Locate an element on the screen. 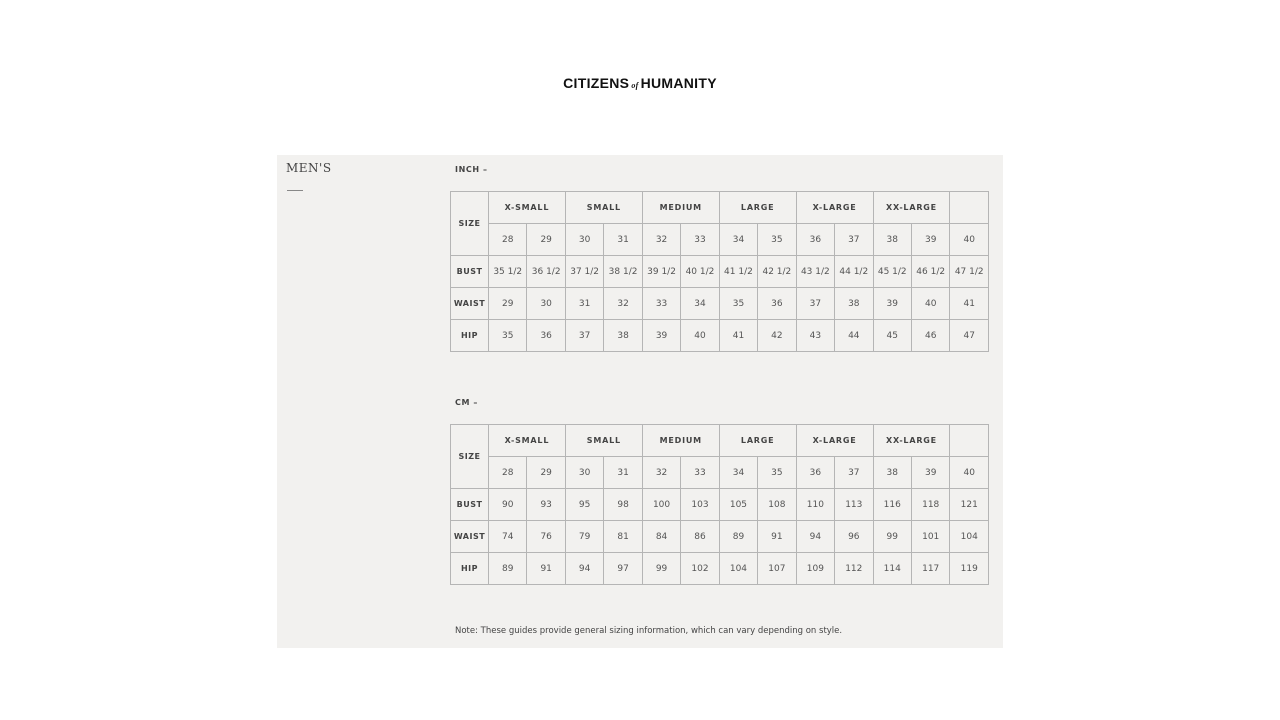 The width and height of the screenshot is (1280, 720). measure-cell: 93 is located at coordinates (546, 504).